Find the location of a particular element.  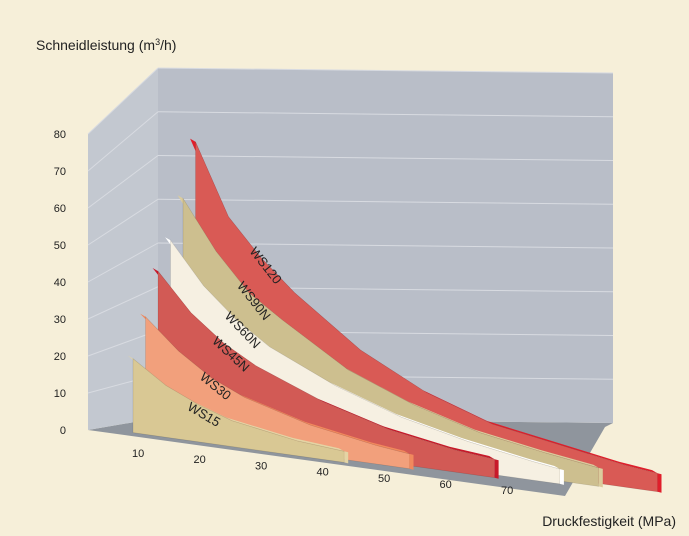

x-tick-label: 70 is located at coordinates (507, 491).